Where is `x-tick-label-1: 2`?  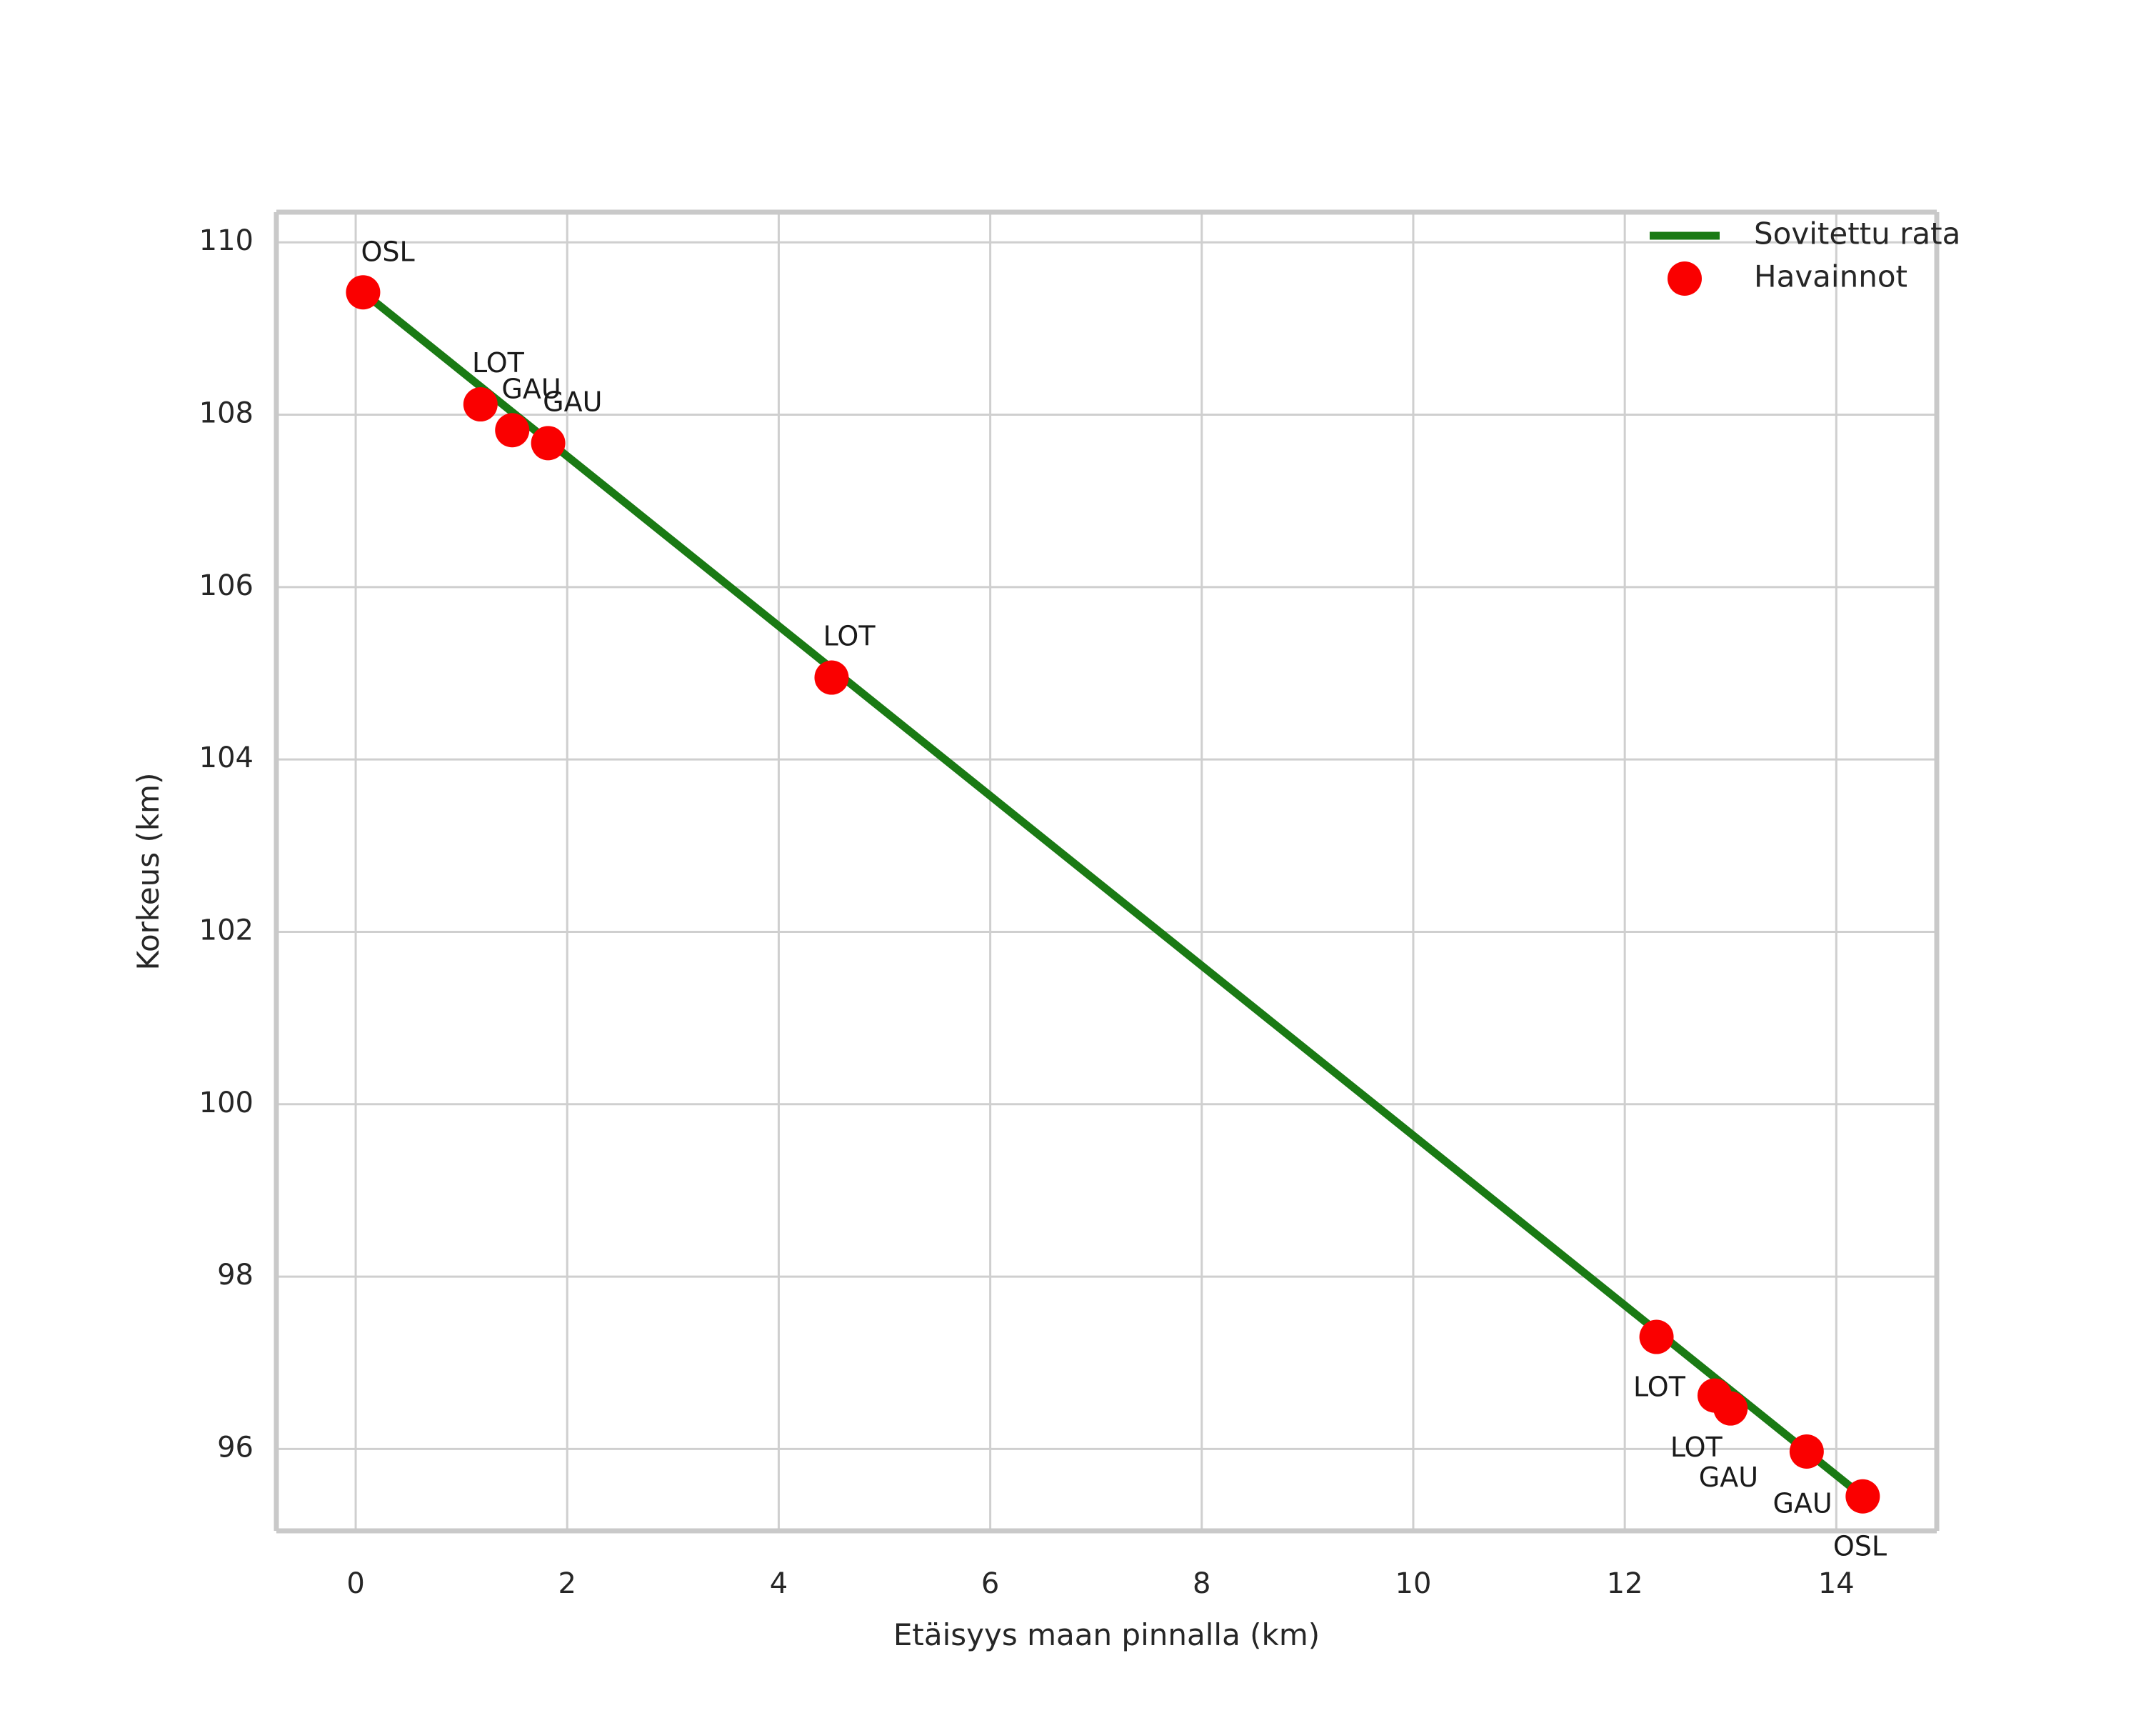 x-tick-label-1: 2 is located at coordinates (567, 1583).